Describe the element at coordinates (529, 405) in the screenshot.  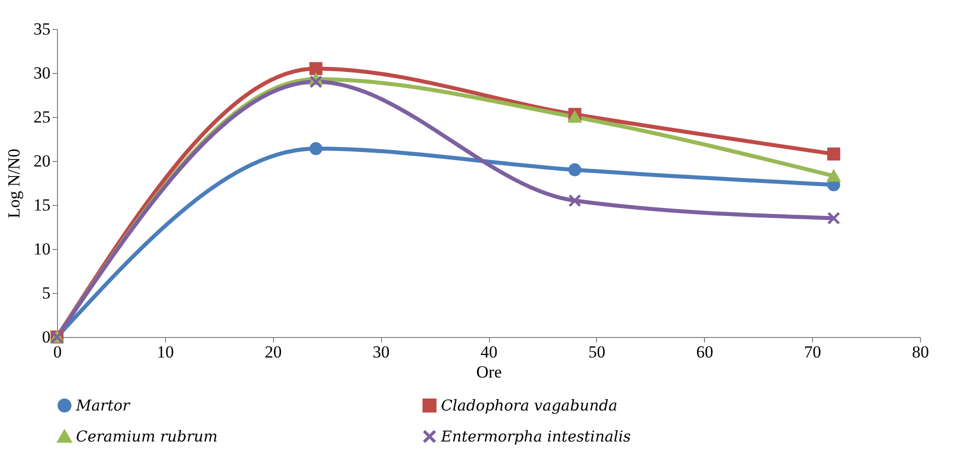
I see `legend-label: Cladophora vagabunda` at that location.